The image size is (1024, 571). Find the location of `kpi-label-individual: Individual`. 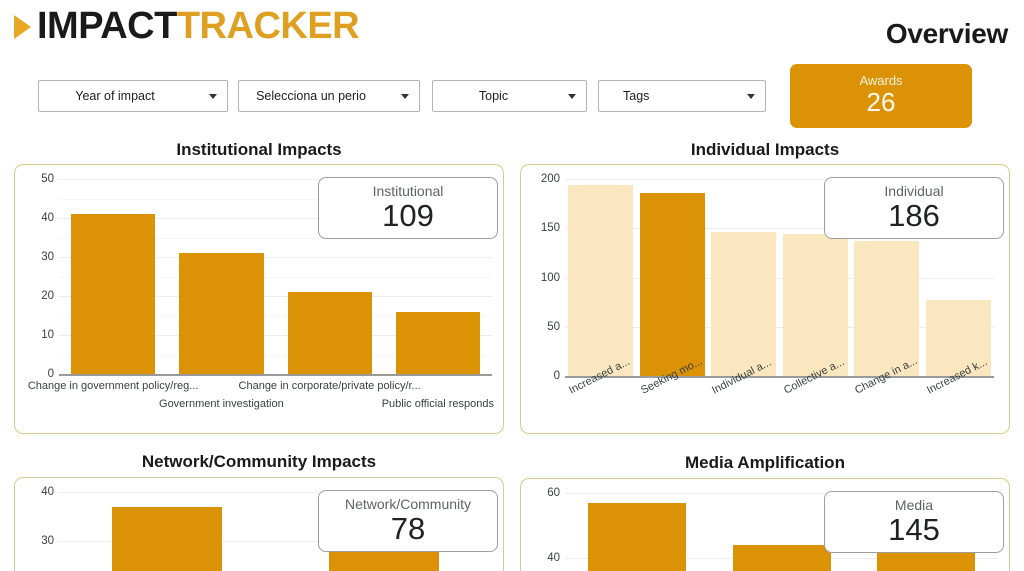

kpi-label-individual: Individual is located at coordinates (914, 190).